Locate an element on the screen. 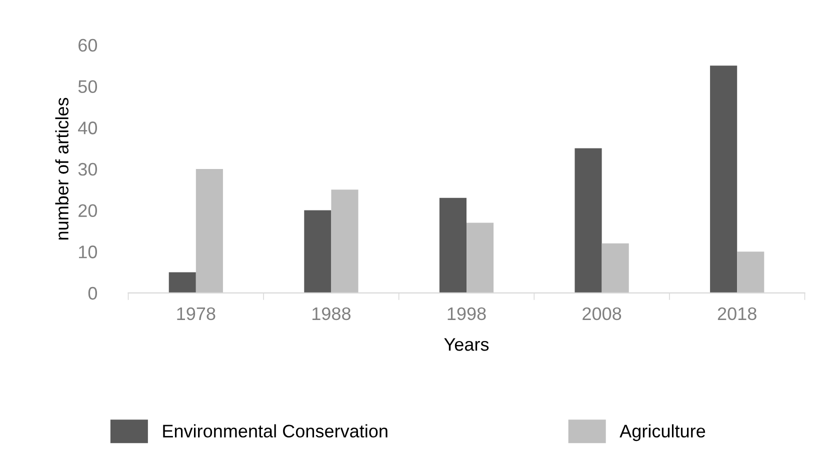  y-tick-label: 40 is located at coordinates (88, 128).